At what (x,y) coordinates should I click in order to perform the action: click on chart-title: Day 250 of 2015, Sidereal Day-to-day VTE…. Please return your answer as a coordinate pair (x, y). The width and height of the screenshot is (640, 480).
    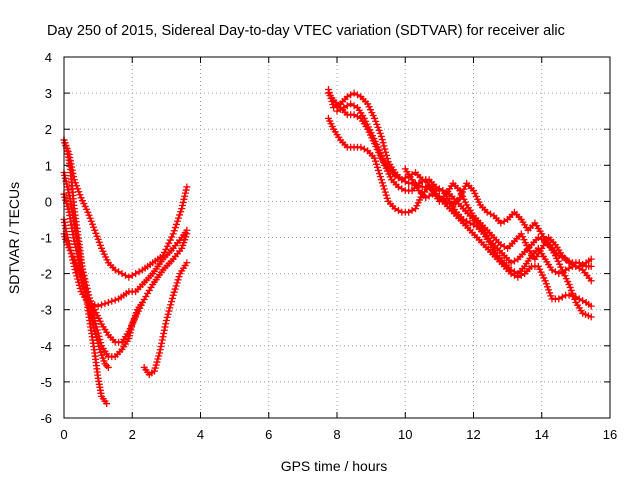
    Looking at the image, I should click on (306, 31).